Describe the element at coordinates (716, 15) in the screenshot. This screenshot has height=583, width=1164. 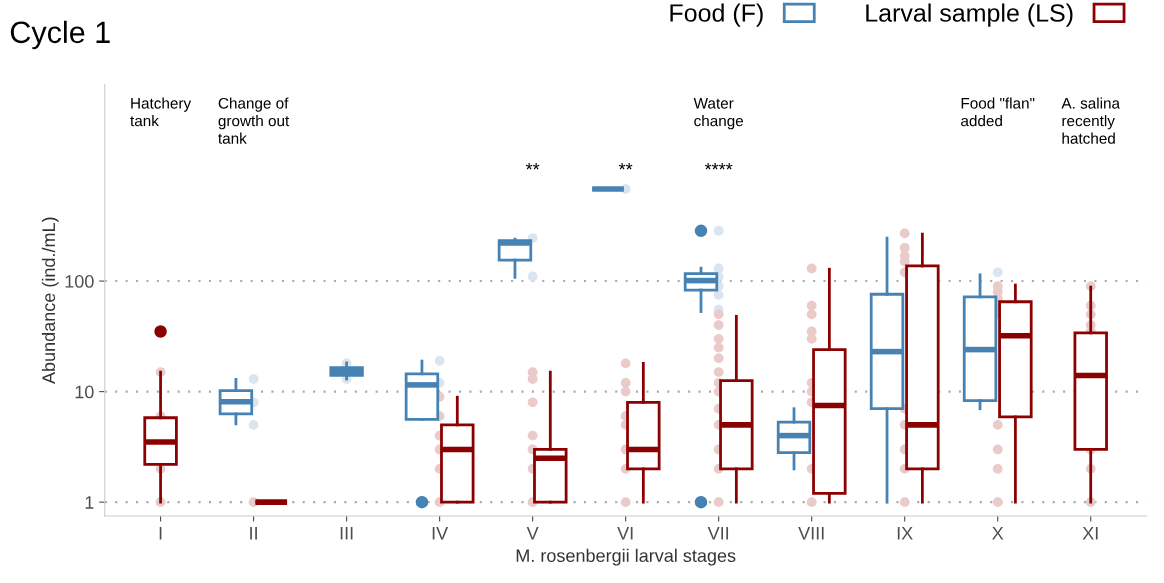
I see `legend-label: Food (F)` at that location.